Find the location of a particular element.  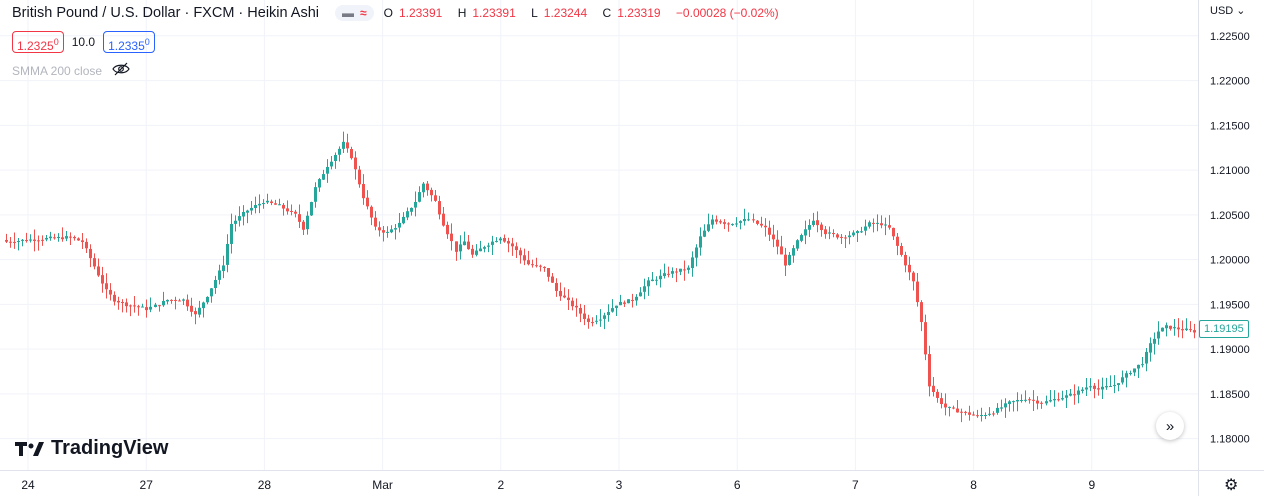

time-tick-label: 6 is located at coordinates (737, 485).